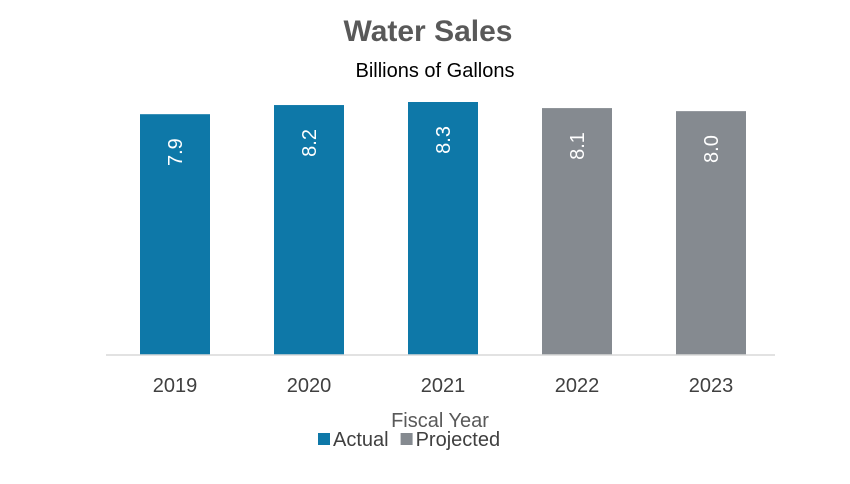 Image resolution: width=850 pixels, height=484 pixels. What do you see at coordinates (428, 31) in the screenshot?
I see `chart-title: Water Sales` at bounding box center [428, 31].